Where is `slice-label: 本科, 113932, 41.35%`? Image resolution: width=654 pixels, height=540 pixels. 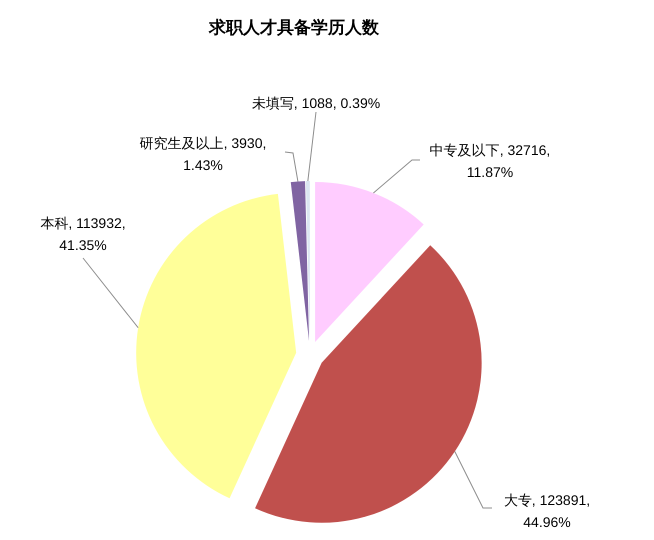 slice-label: 本科, 113932, 41.35% is located at coordinates (83, 234).